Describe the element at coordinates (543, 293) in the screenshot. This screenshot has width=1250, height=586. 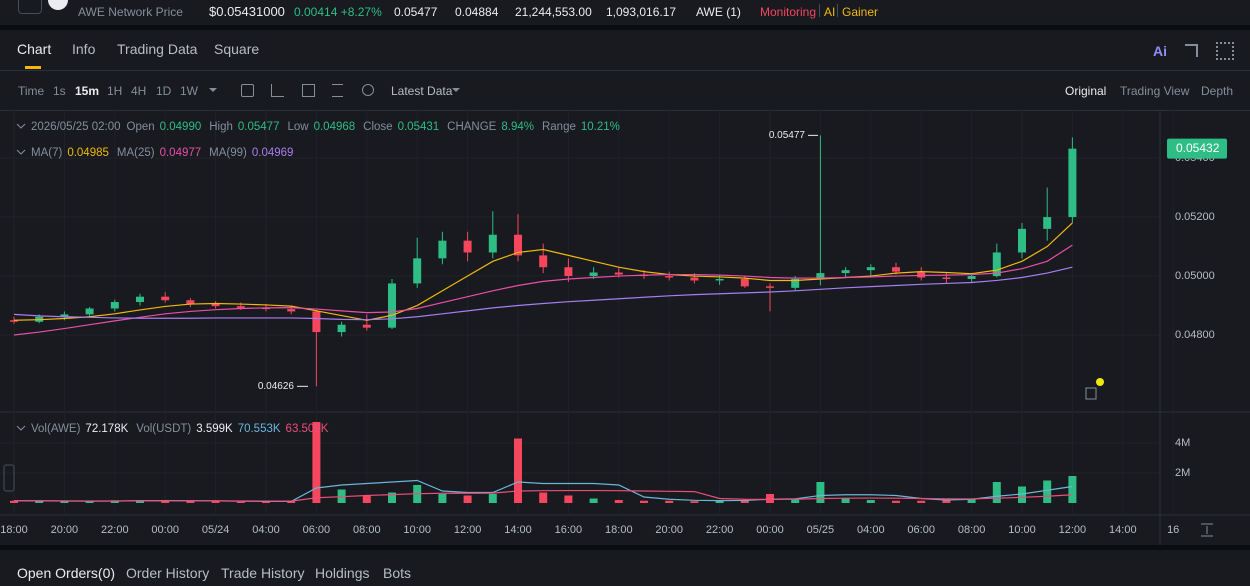
I see `line` at that location.